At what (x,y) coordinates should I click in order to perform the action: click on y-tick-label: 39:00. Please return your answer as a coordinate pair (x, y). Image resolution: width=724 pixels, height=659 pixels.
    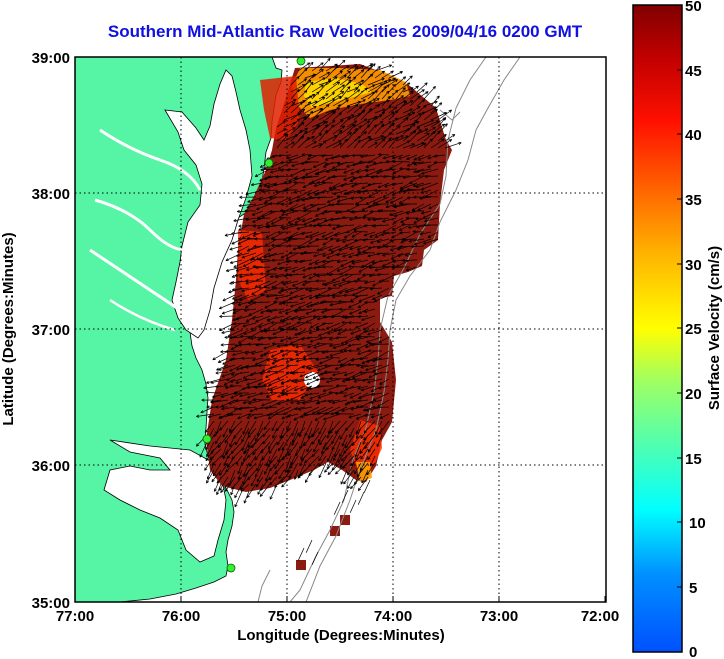
    Looking at the image, I should click on (51, 58).